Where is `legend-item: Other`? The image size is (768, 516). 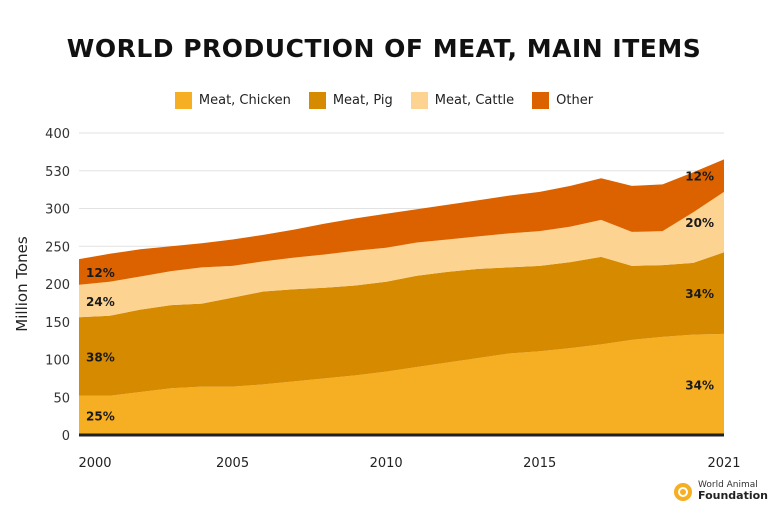
legend-item: Other is located at coordinates (562, 100).